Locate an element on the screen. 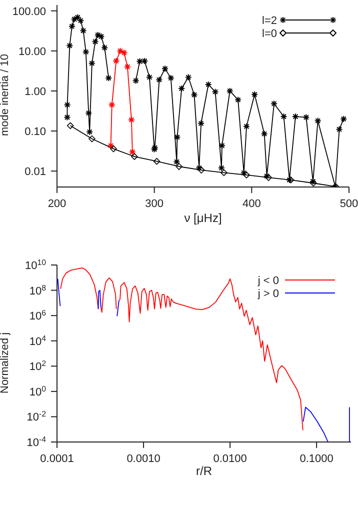 The width and height of the screenshot is (358, 508). y-tick-label: 1.00 is located at coordinates (35, 92).